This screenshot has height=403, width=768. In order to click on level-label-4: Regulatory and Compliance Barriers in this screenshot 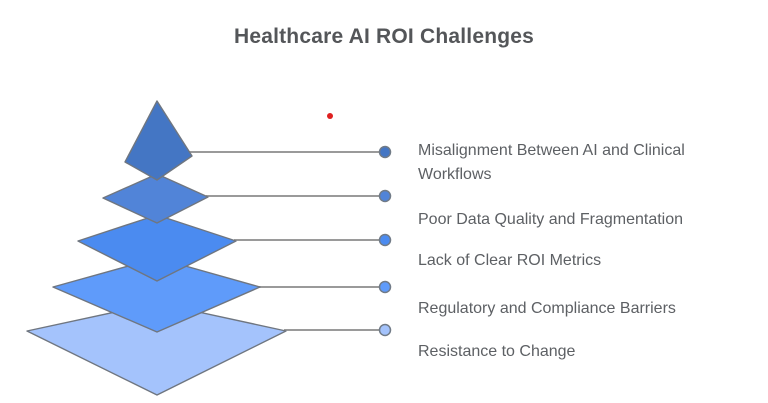, I will do `click(547, 308)`.